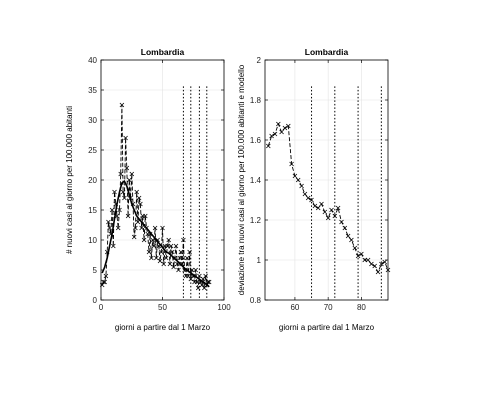 This screenshot has height=417, width=481. I want to click on y-tick-label: 1.4, so click(256, 180).